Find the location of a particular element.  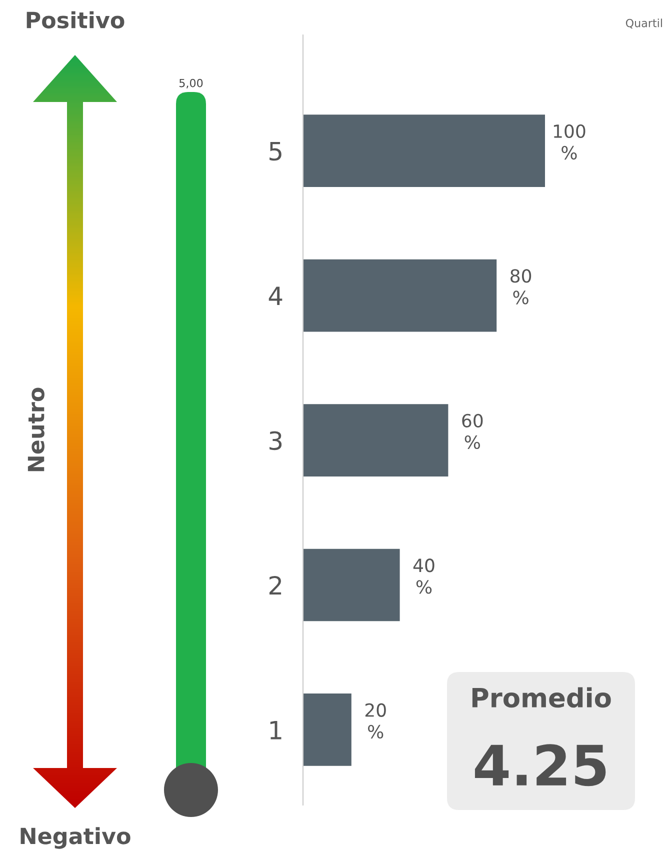

data-label: 80 % is located at coordinates (521, 286).